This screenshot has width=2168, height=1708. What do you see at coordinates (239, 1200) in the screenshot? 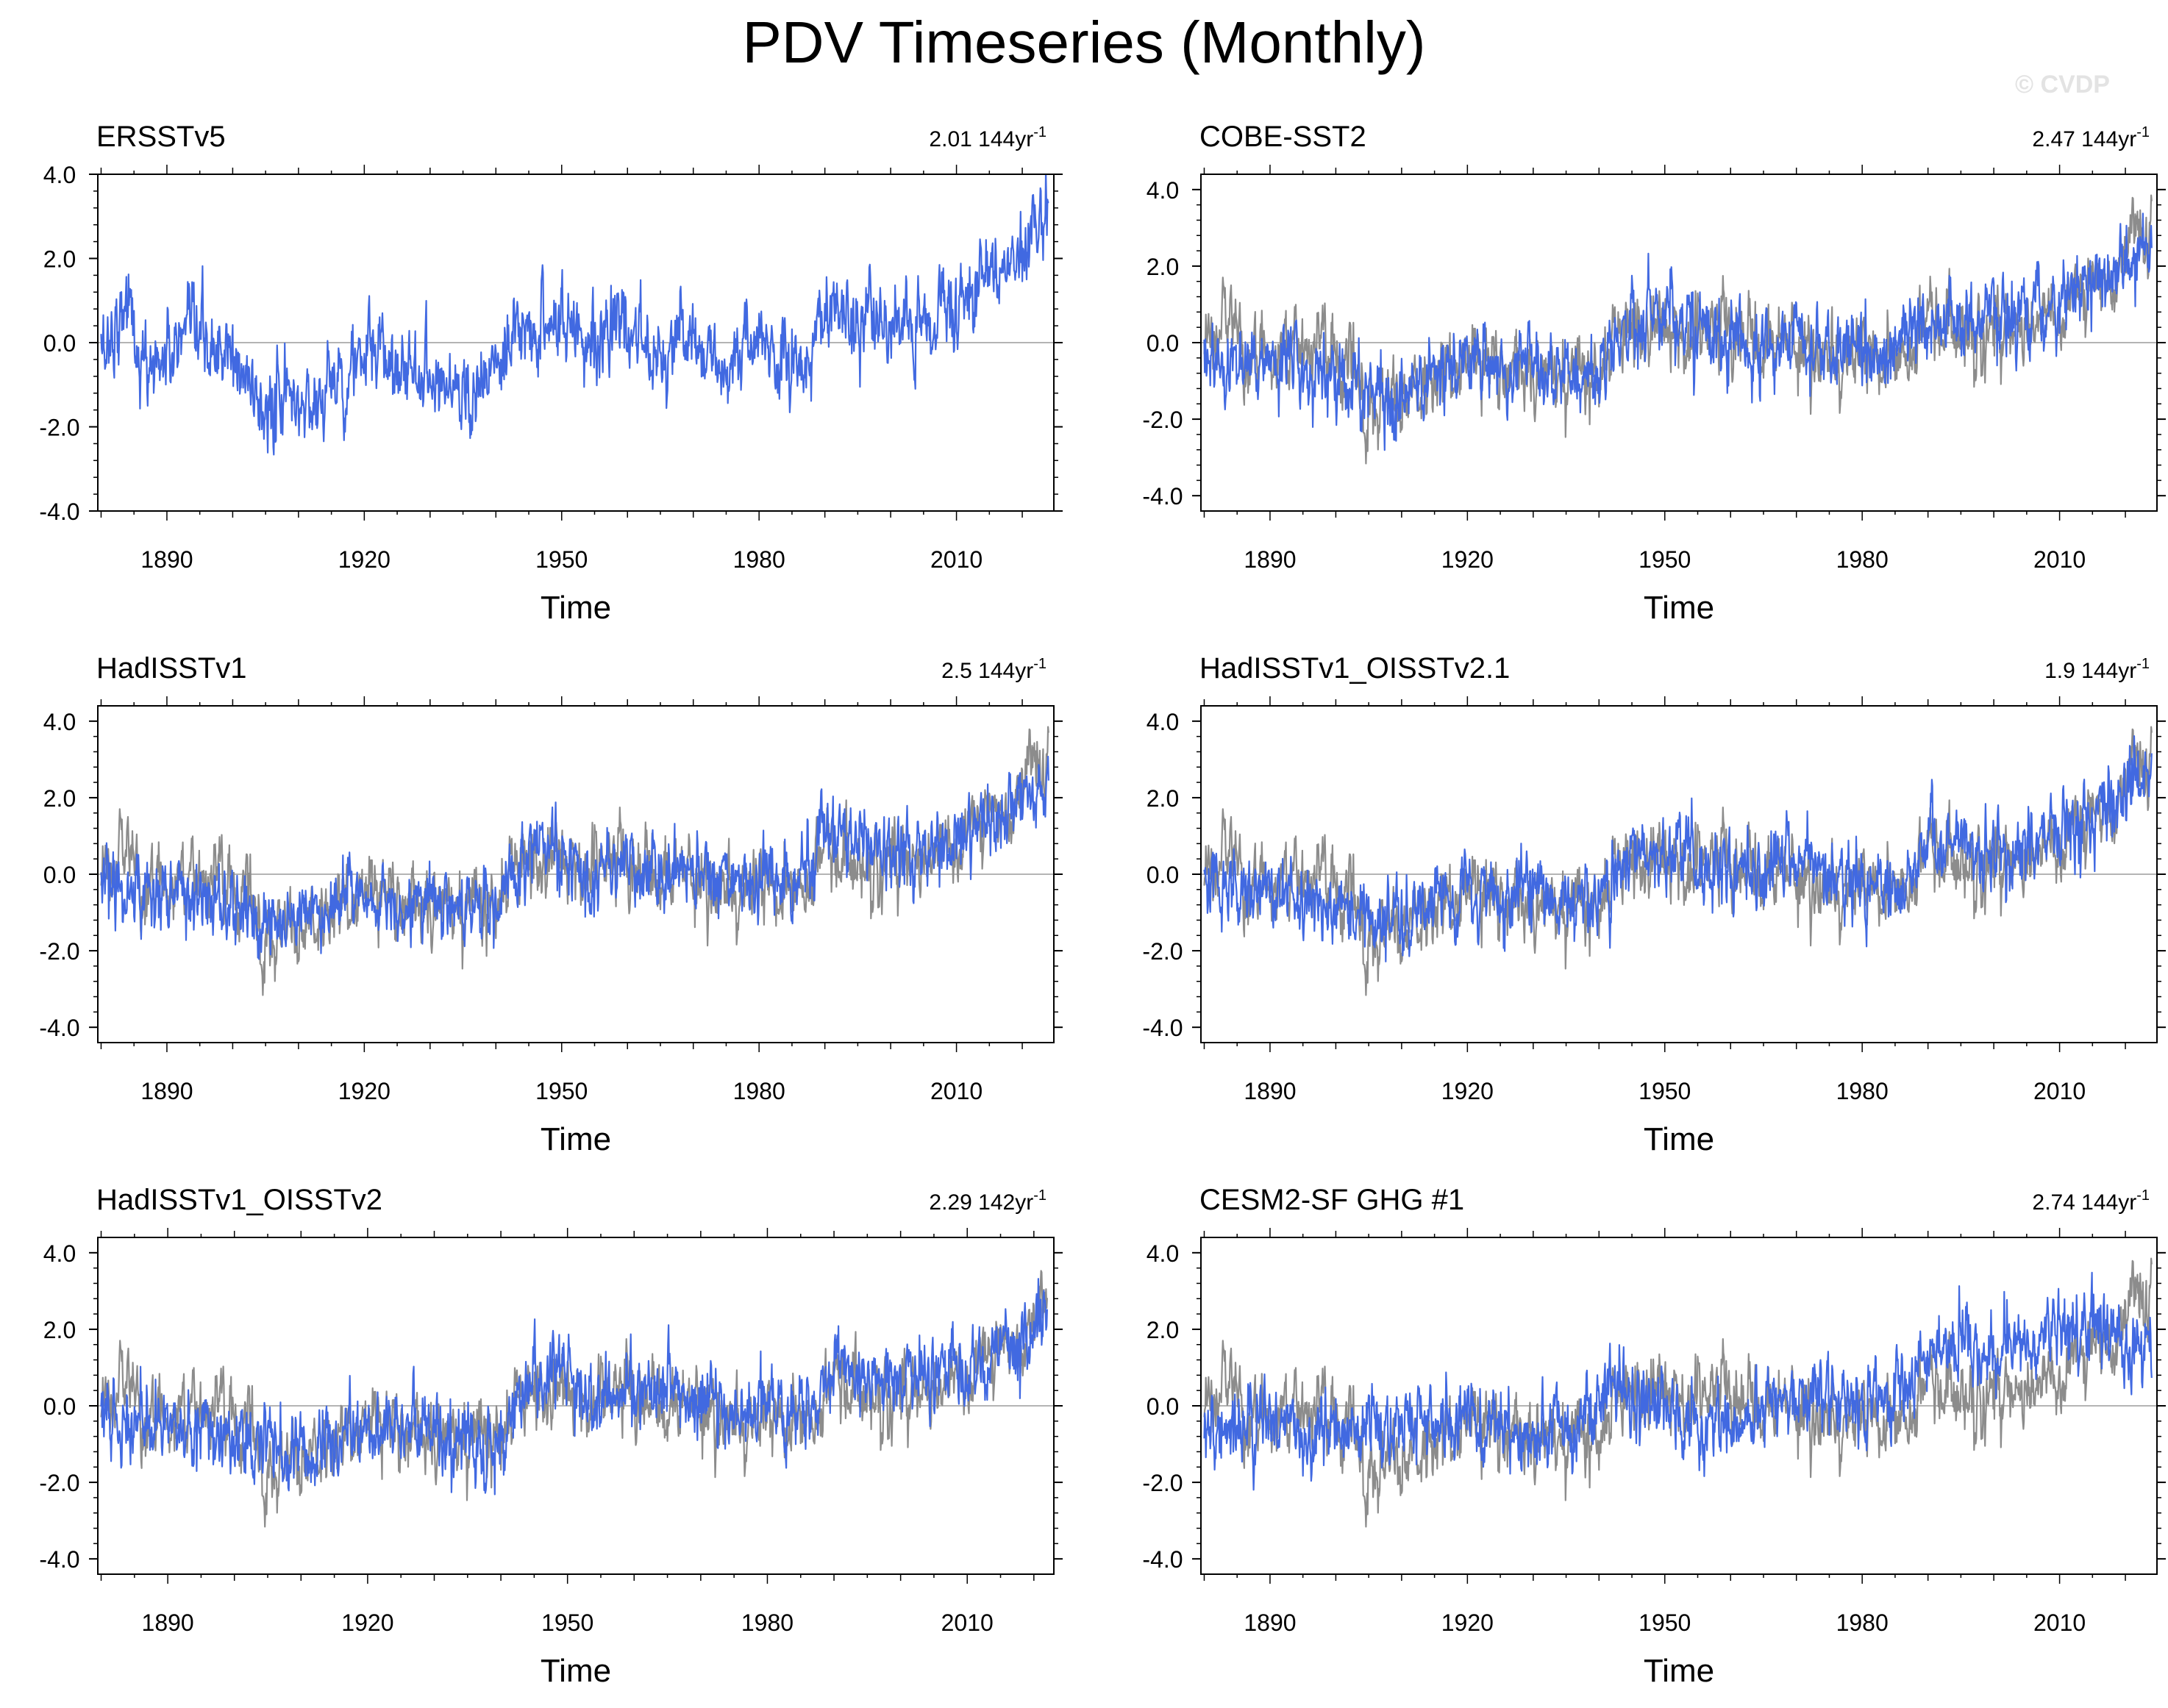
I see `panel-title: HadISSTv1_OISSTv2` at bounding box center [239, 1200].